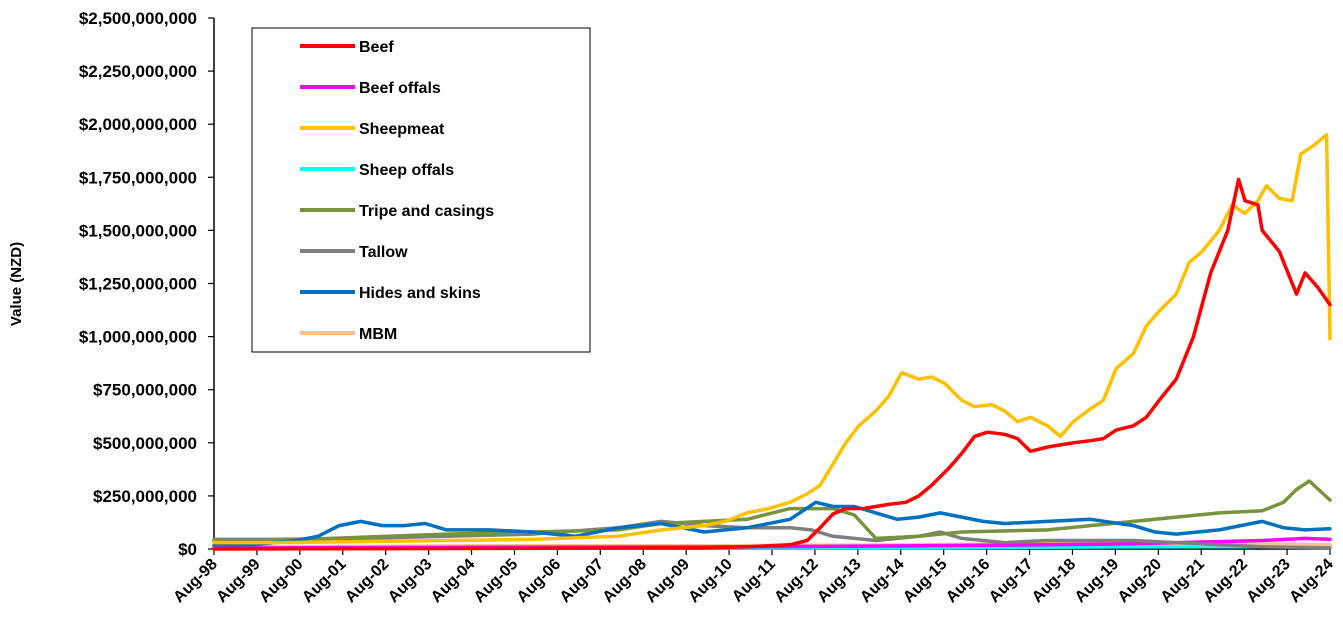  I want to click on x-tick-label: Aug-20, so click(1140, 581).